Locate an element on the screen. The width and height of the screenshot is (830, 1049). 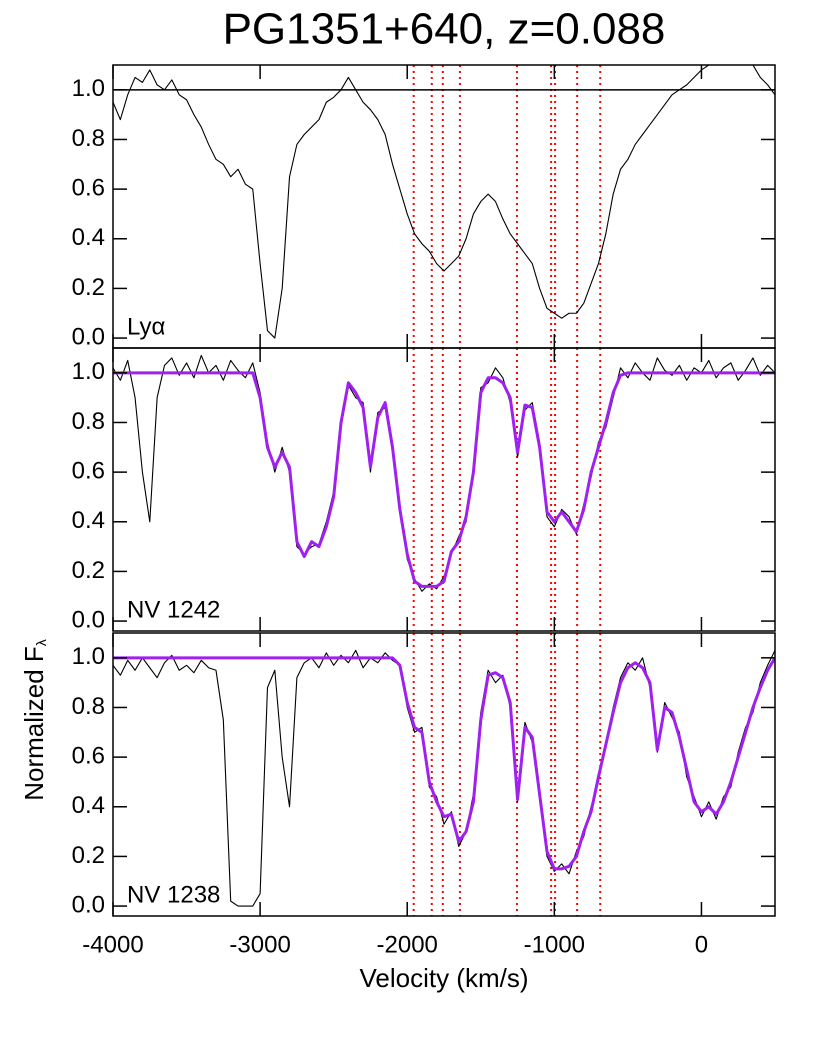
x-tick-label: -3000 is located at coordinates (259, 944).